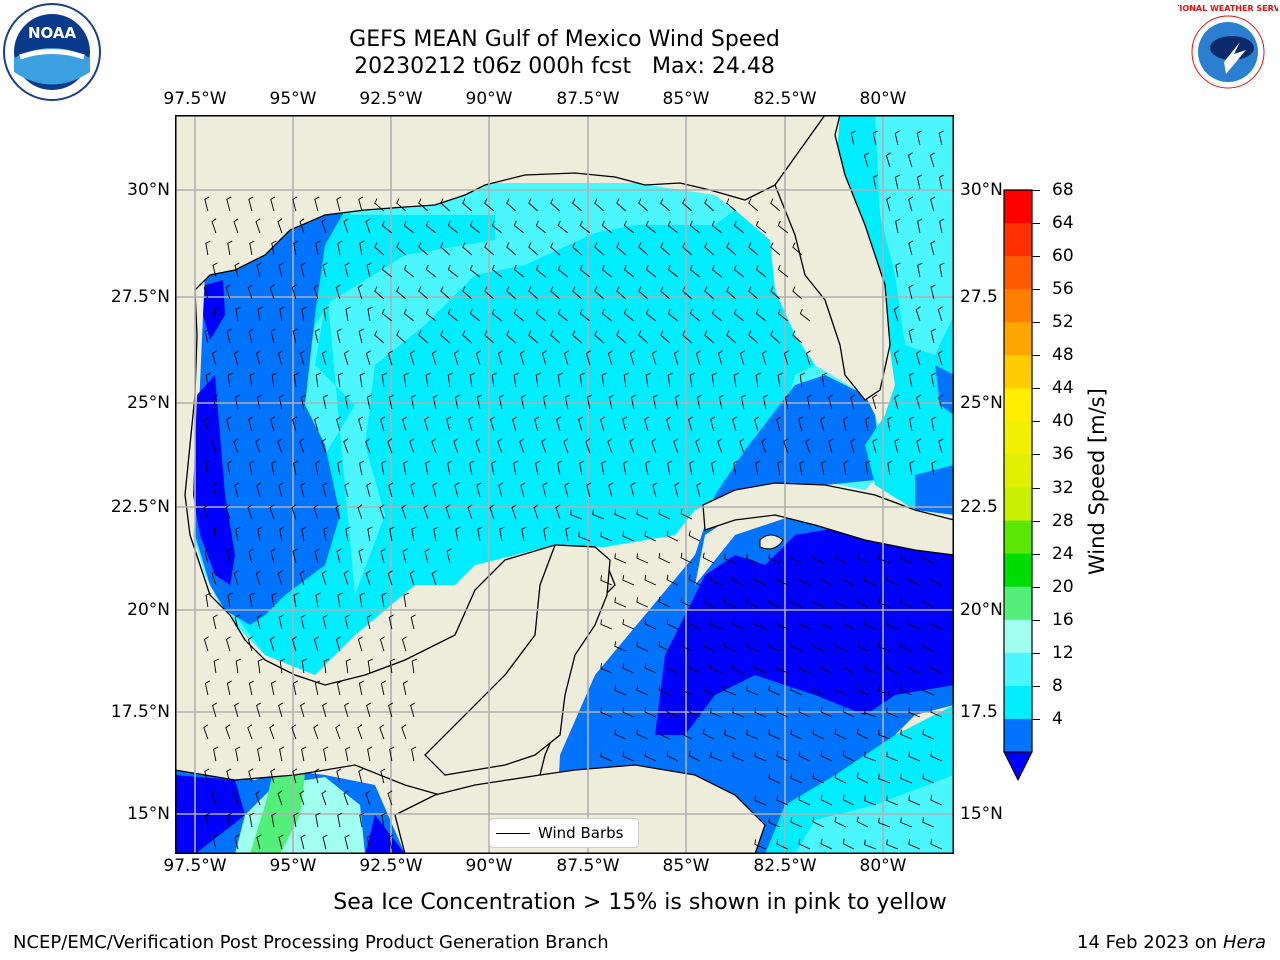 This screenshot has height=960, width=1280. What do you see at coordinates (391, 866) in the screenshot?
I see `lon-label-bottom: 92.5°W` at bounding box center [391, 866].